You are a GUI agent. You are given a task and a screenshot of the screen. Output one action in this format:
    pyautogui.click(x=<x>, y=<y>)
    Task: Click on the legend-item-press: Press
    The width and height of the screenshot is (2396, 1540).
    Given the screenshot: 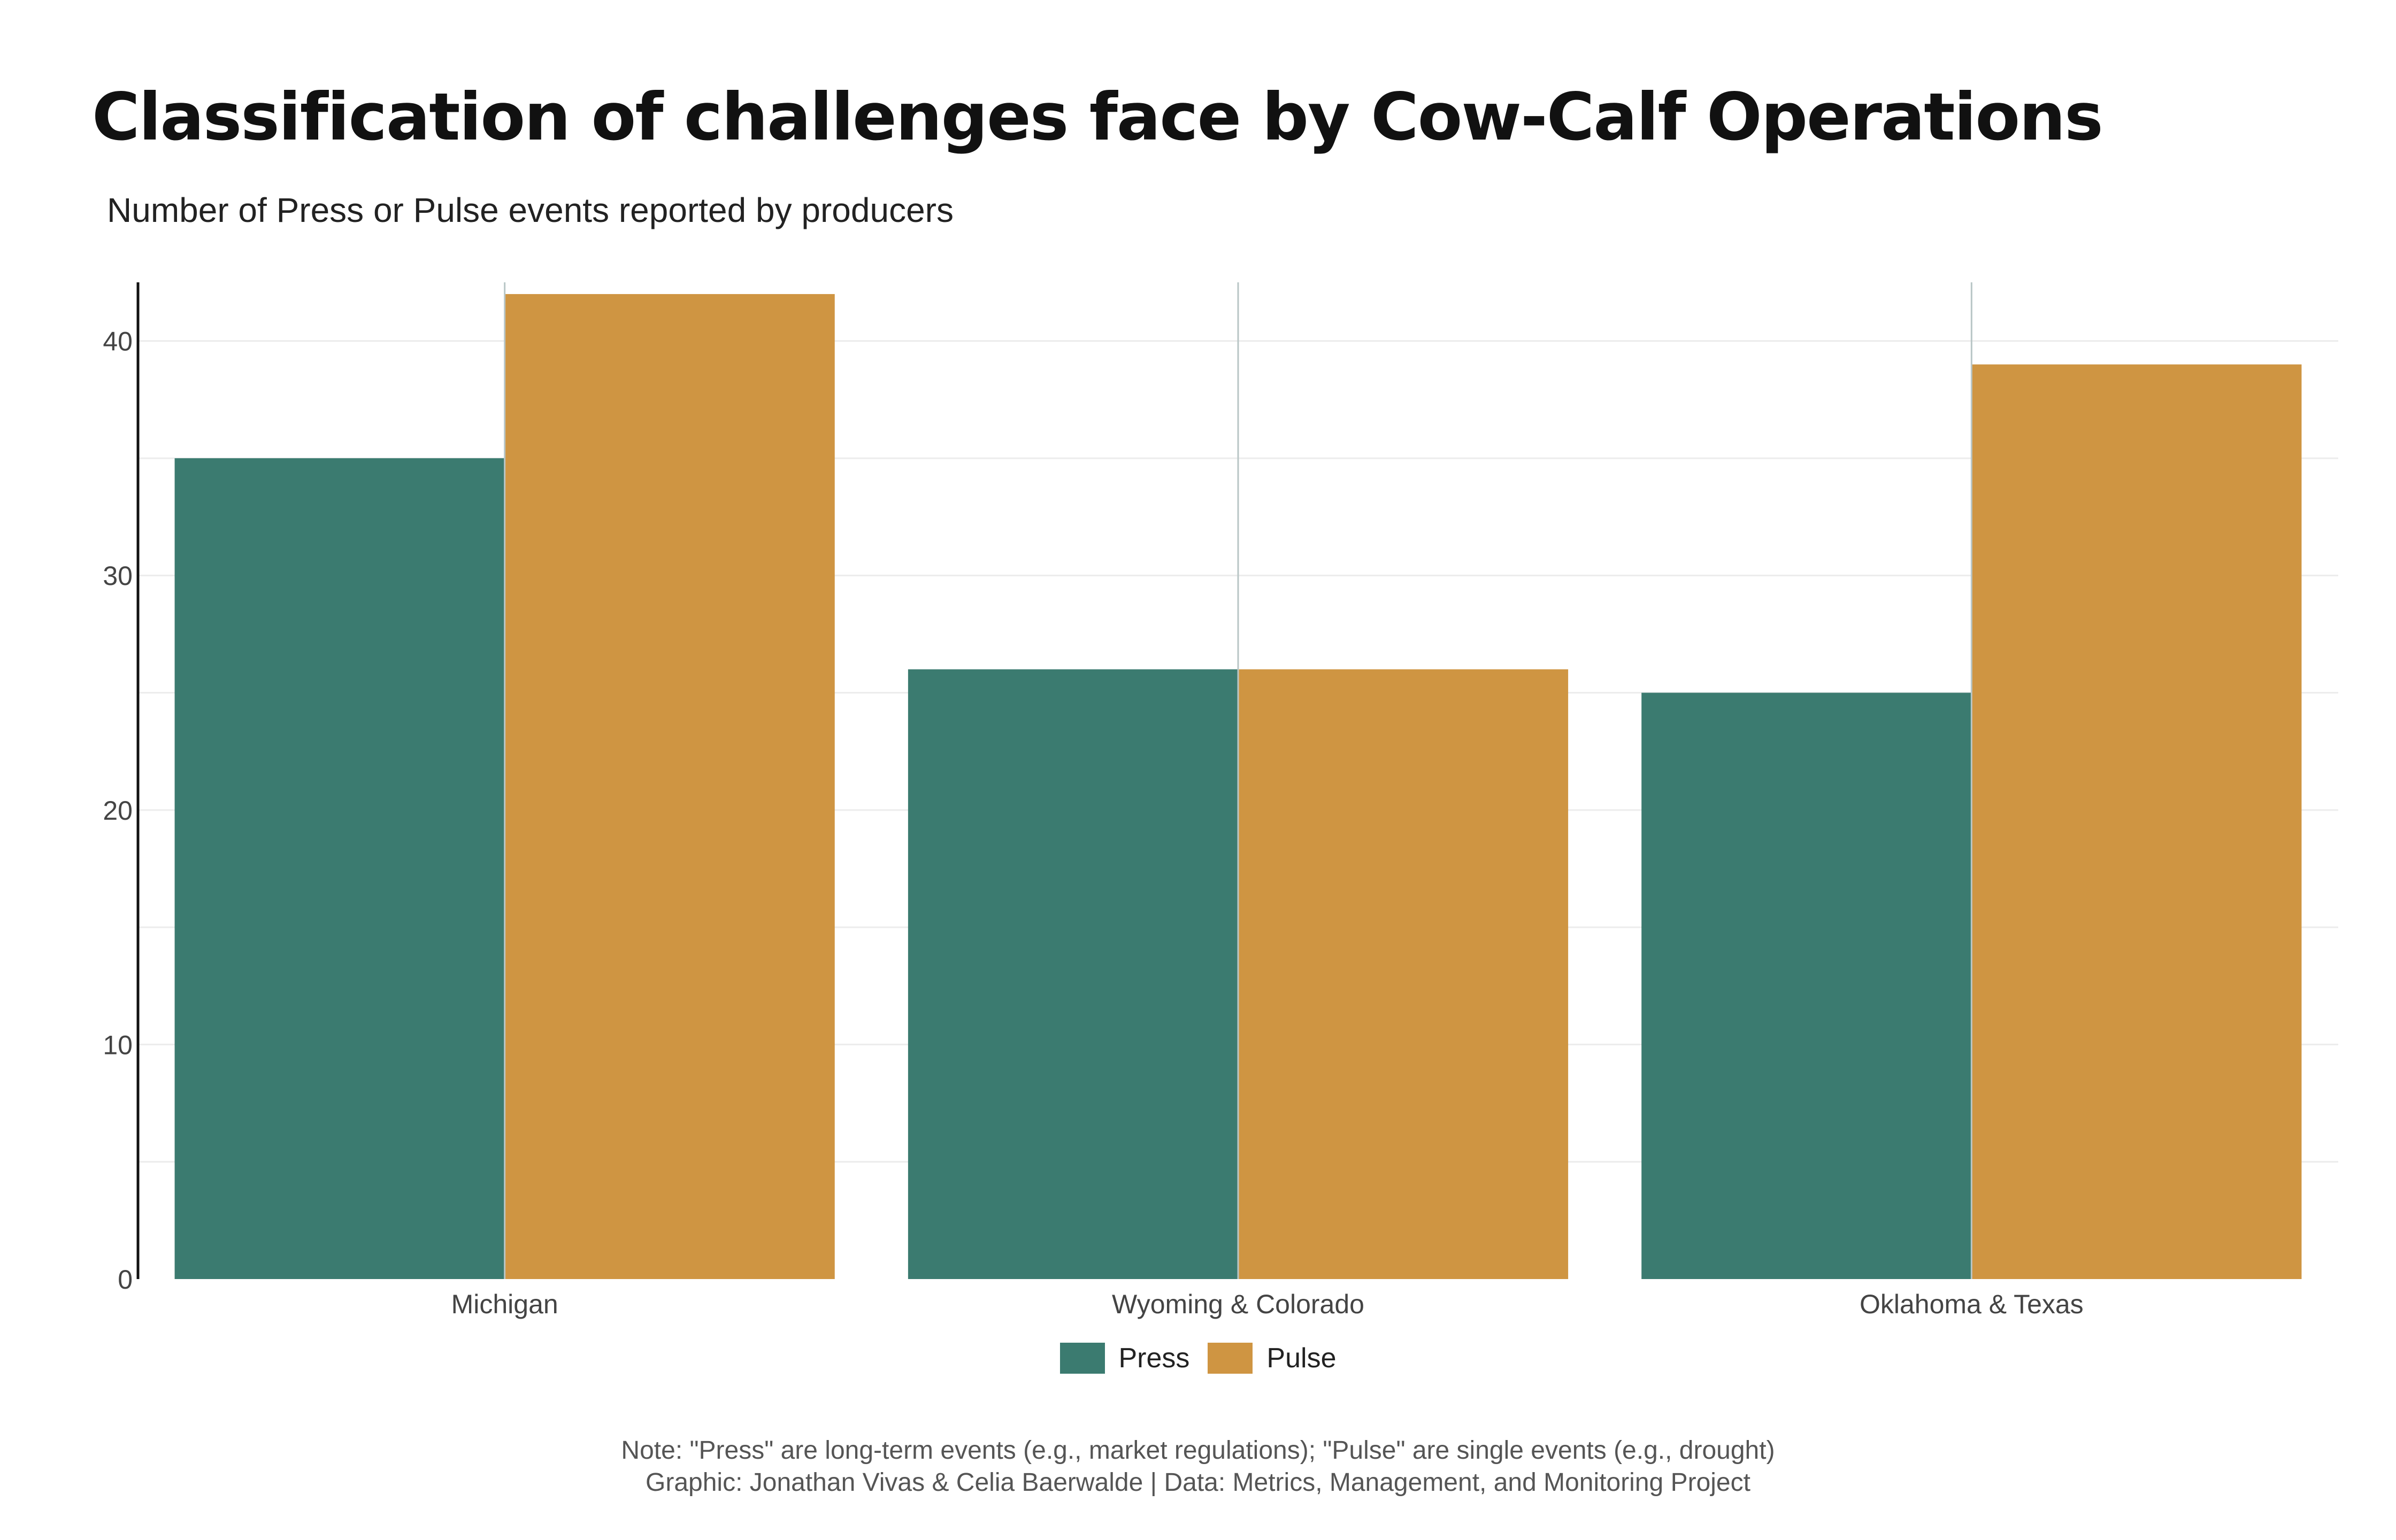 What is the action you would take?
    pyautogui.click(x=1124, y=1358)
    